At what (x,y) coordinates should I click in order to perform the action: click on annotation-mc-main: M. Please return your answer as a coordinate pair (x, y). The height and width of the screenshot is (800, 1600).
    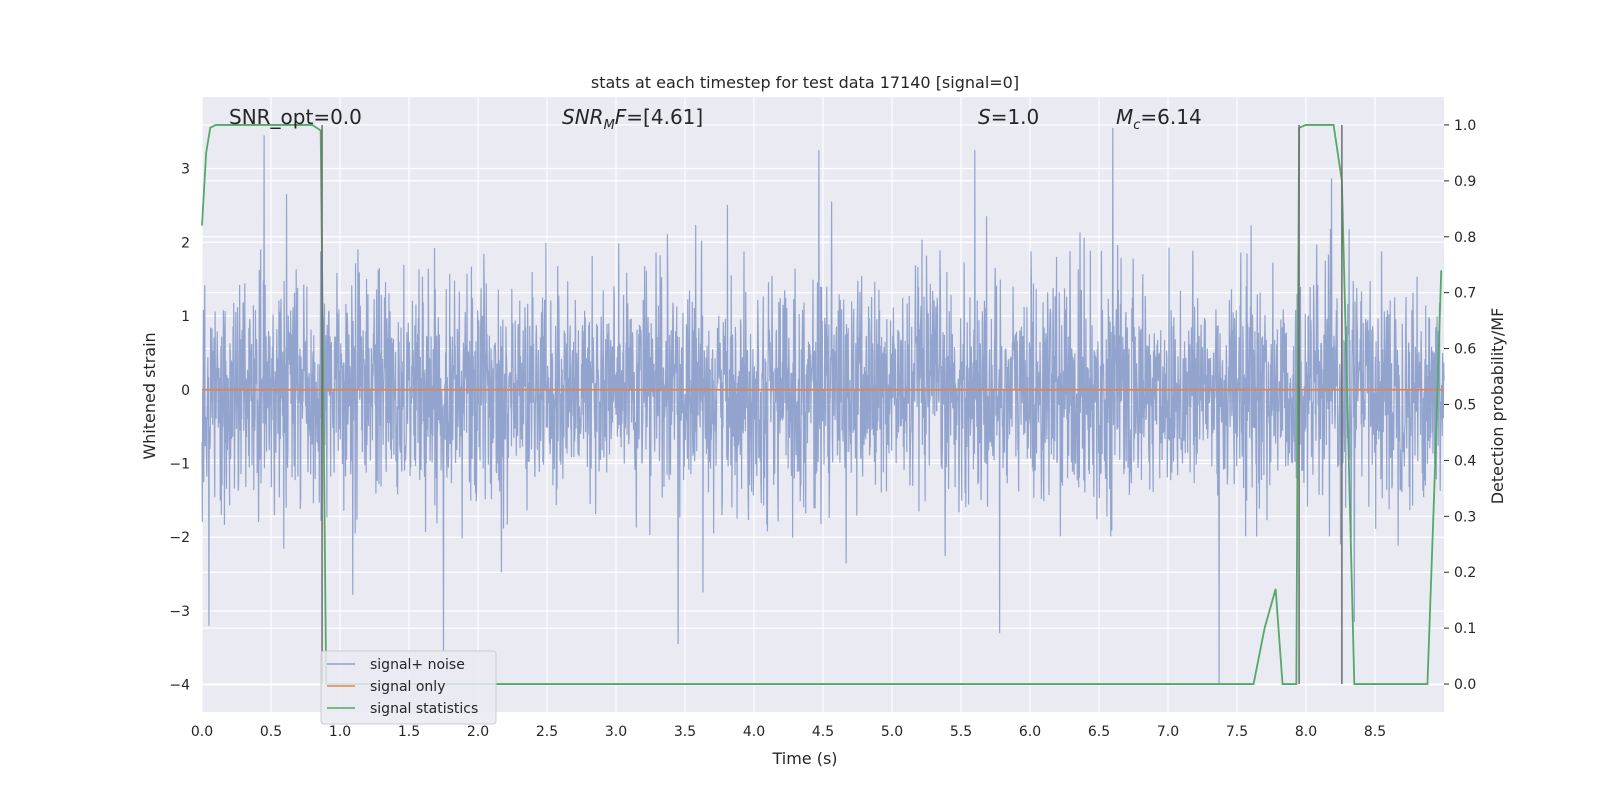
    Looking at the image, I should click on (1124, 117).